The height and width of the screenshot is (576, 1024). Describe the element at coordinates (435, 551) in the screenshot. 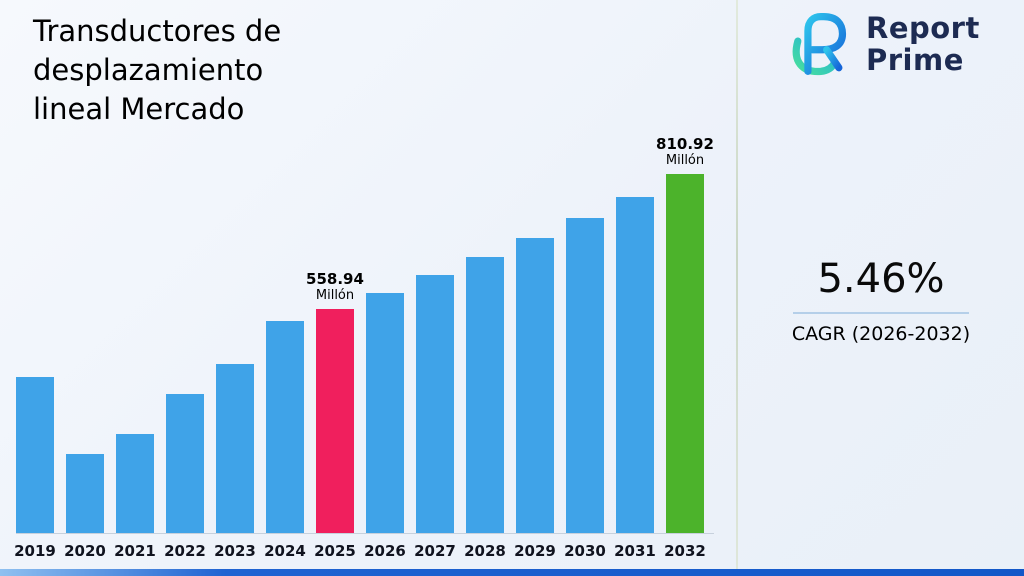

I see `x-axis-label-2027: 2027` at that location.